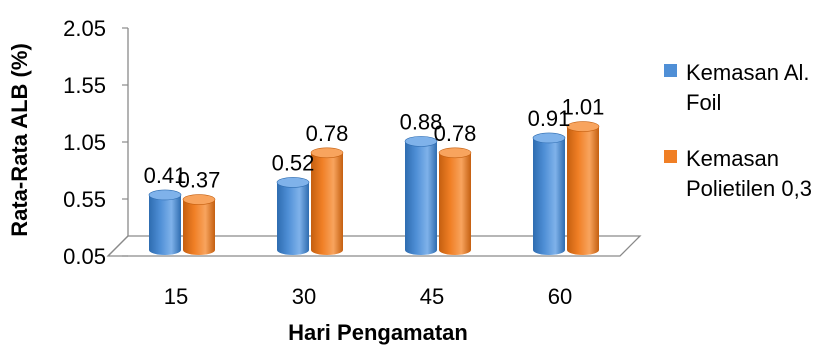 Image resolution: width=838 pixels, height=349 pixels. What do you see at coordinates (293, 162) in the screenshot?
I see `data-label: 0.52` at bounding box center [293, 162].